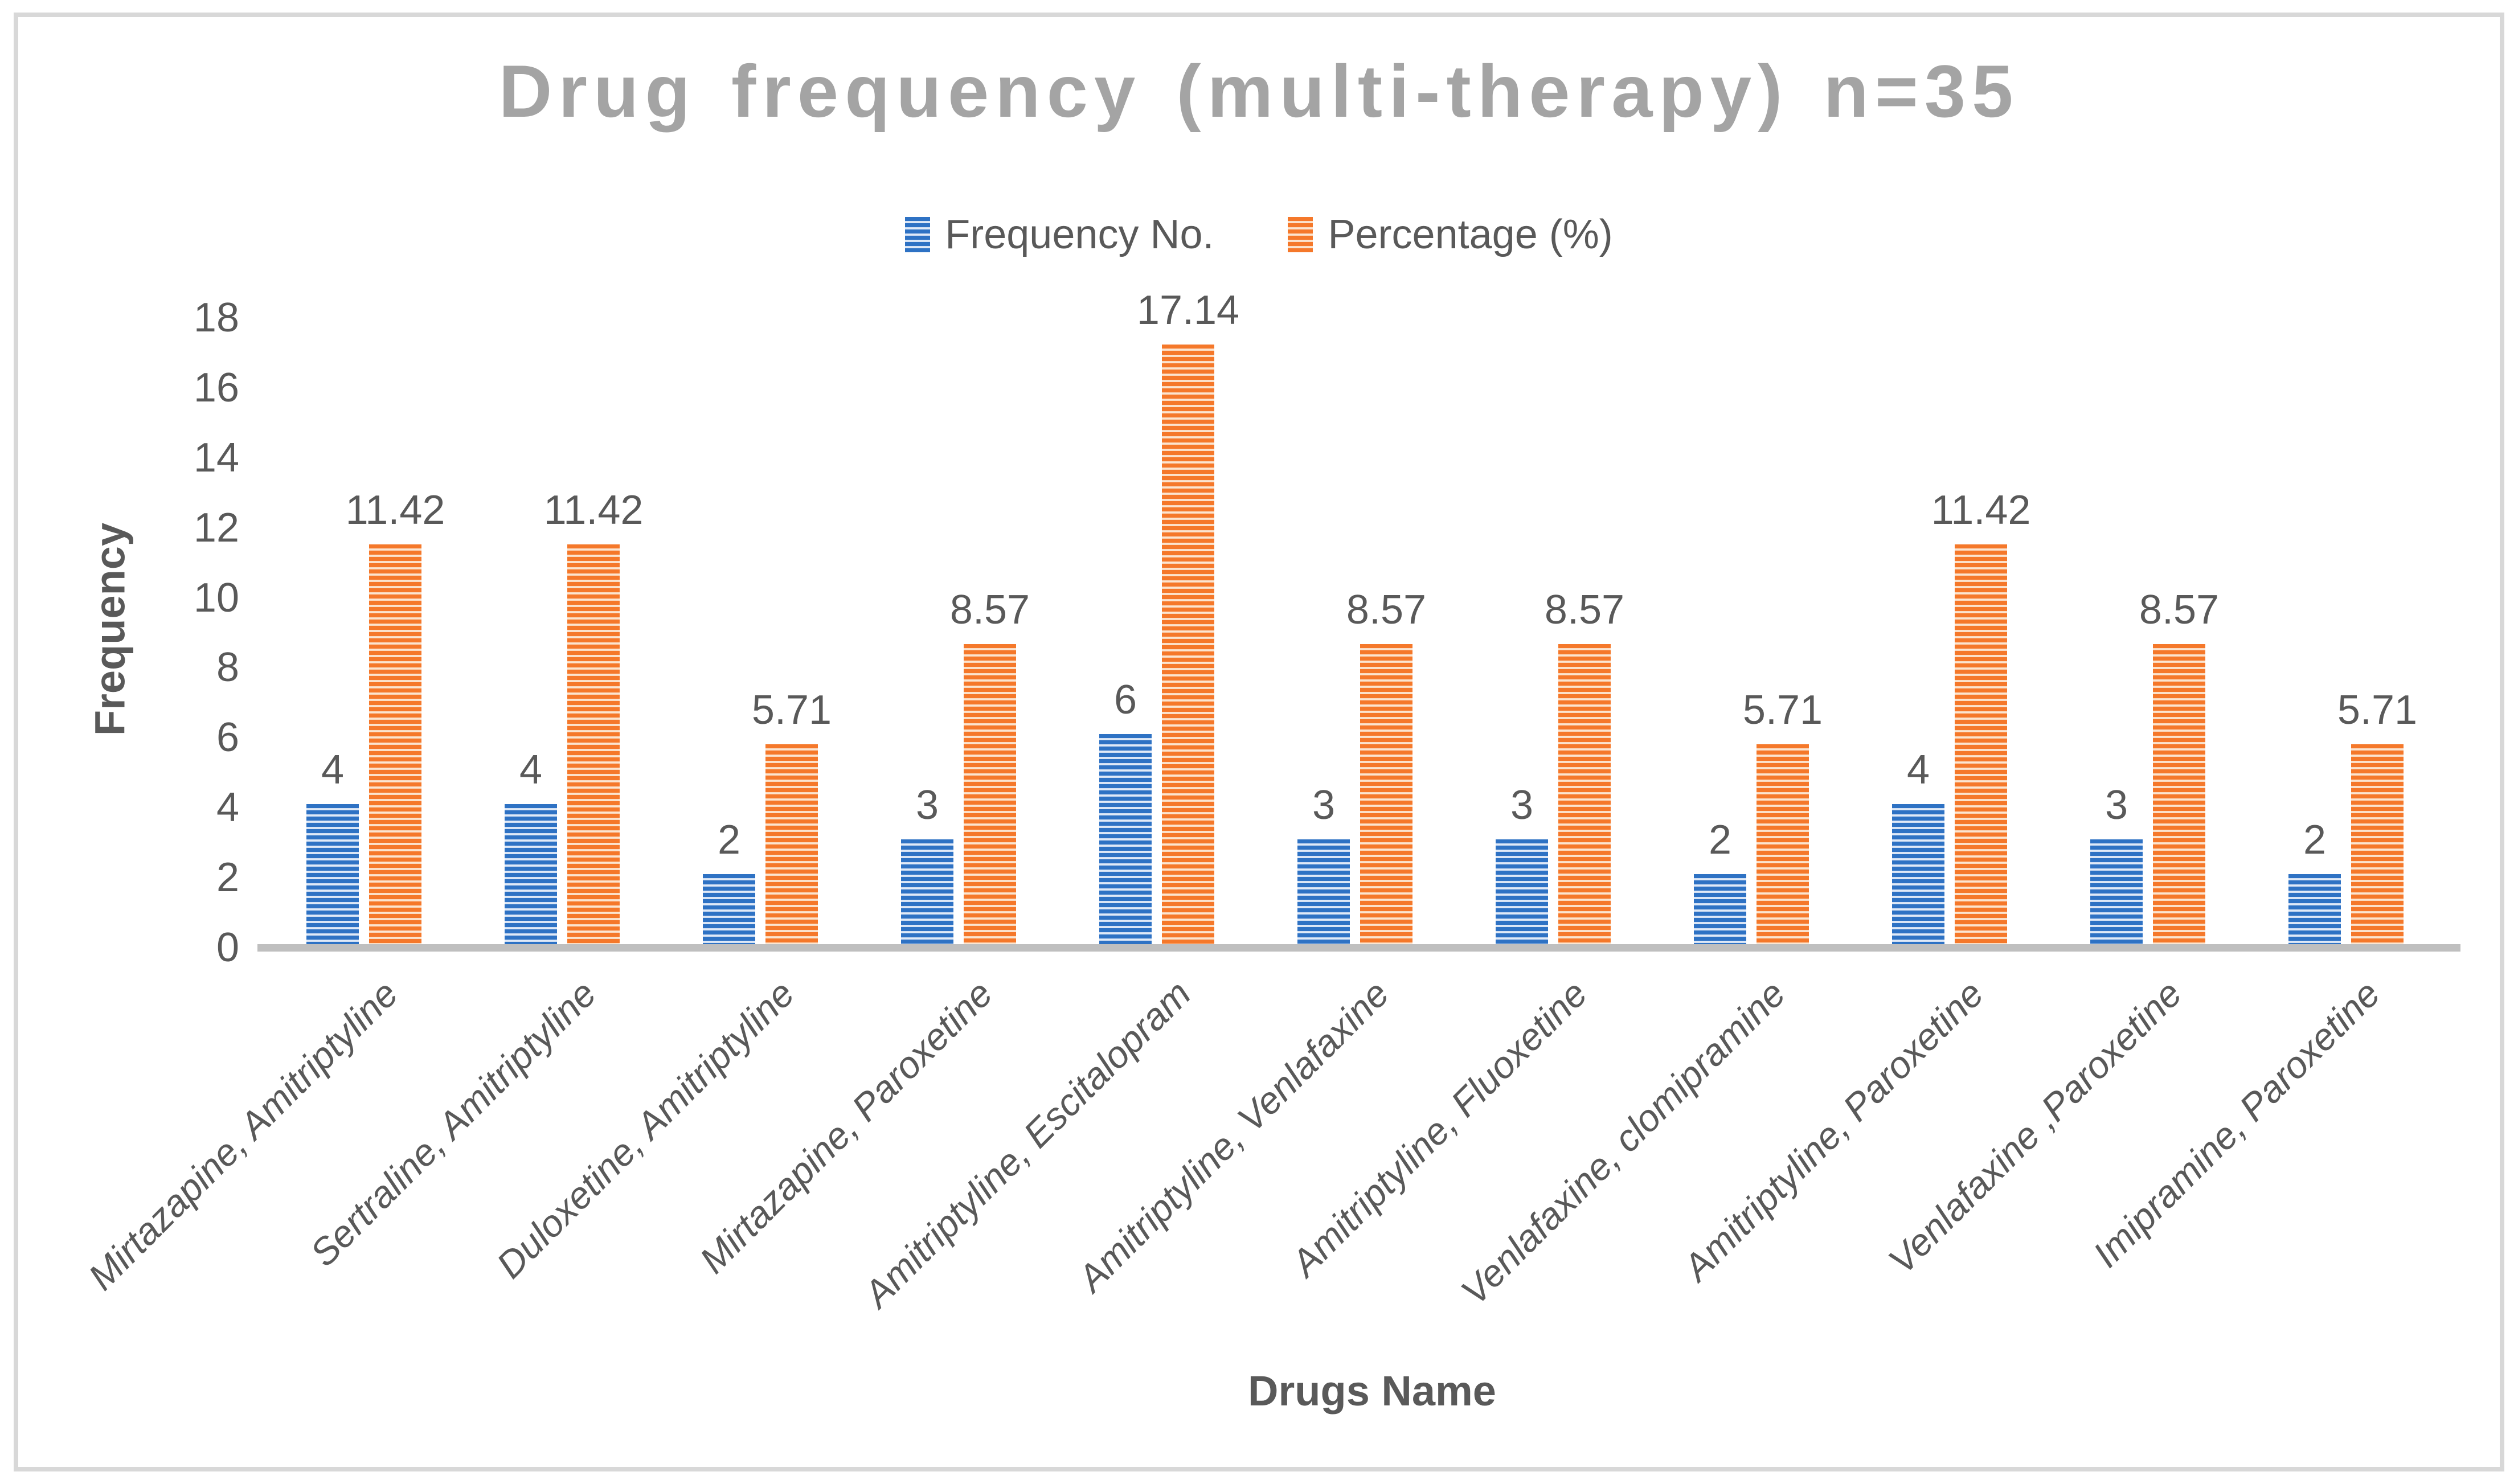  I want to click on legend-swatch-orange-icon, so click(1300, 234).